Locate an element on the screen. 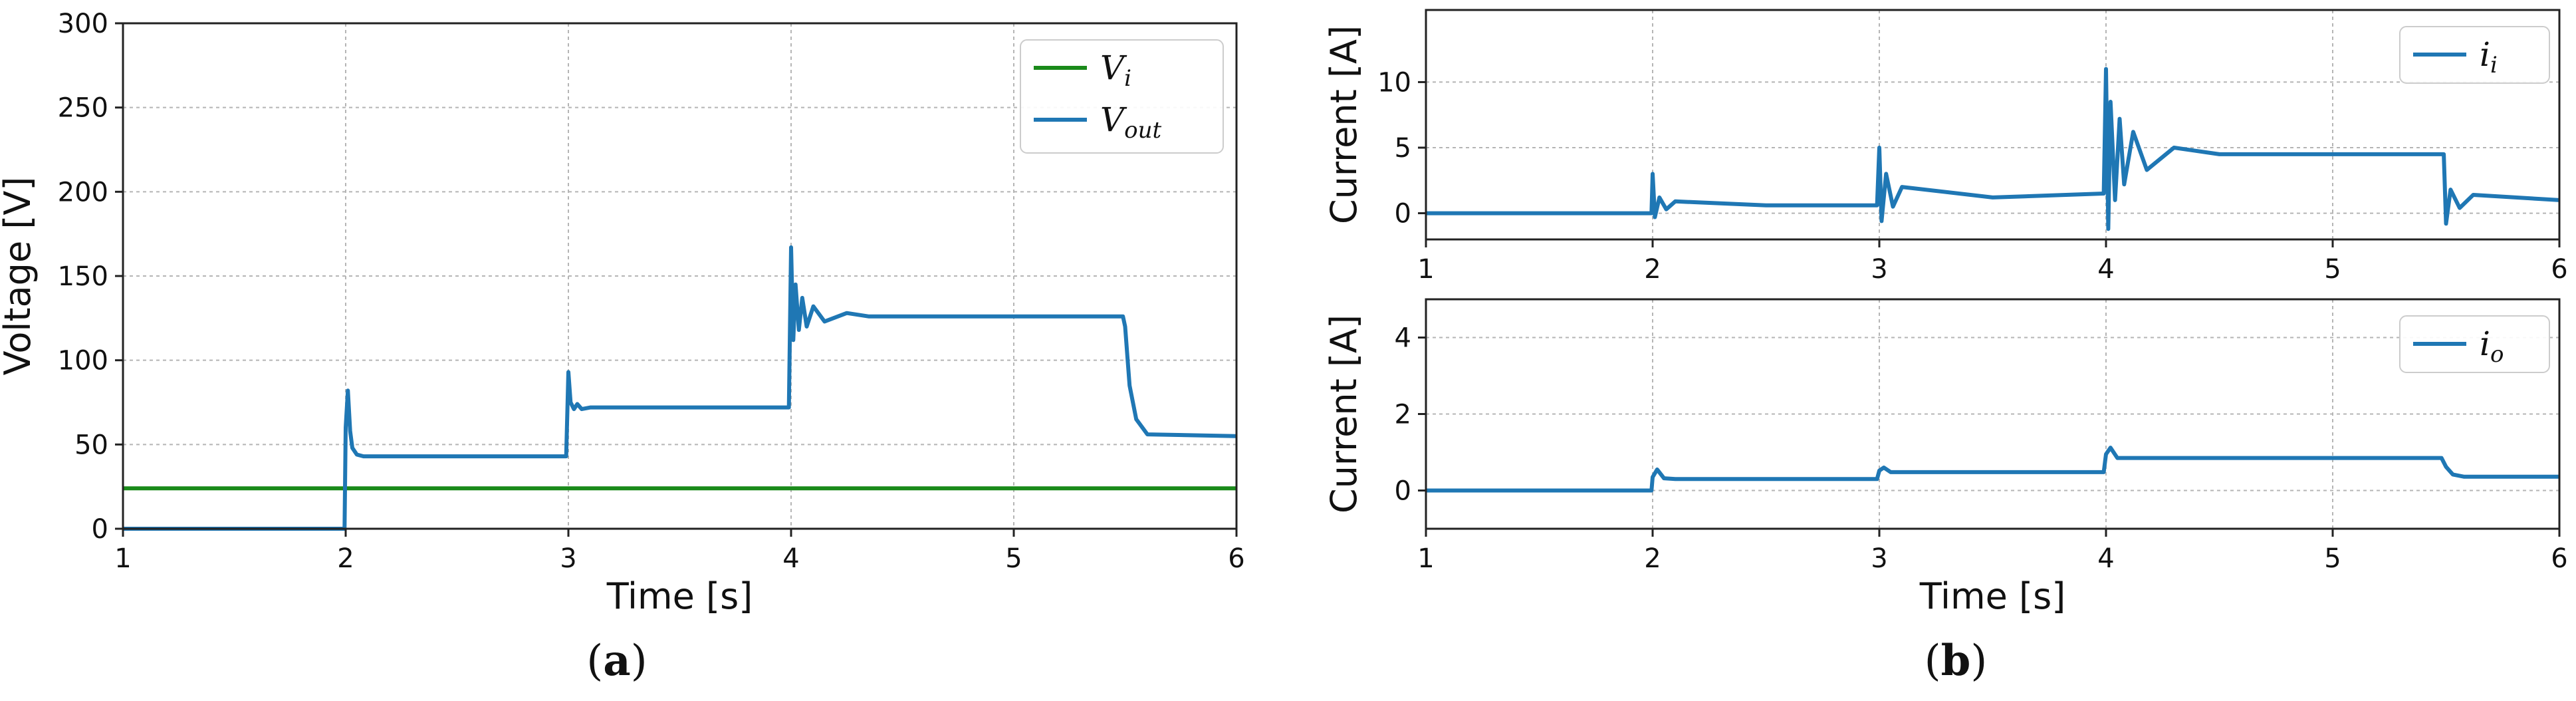  chart-a-ytick-label-6: 300 is located at coordinates (83, 24).